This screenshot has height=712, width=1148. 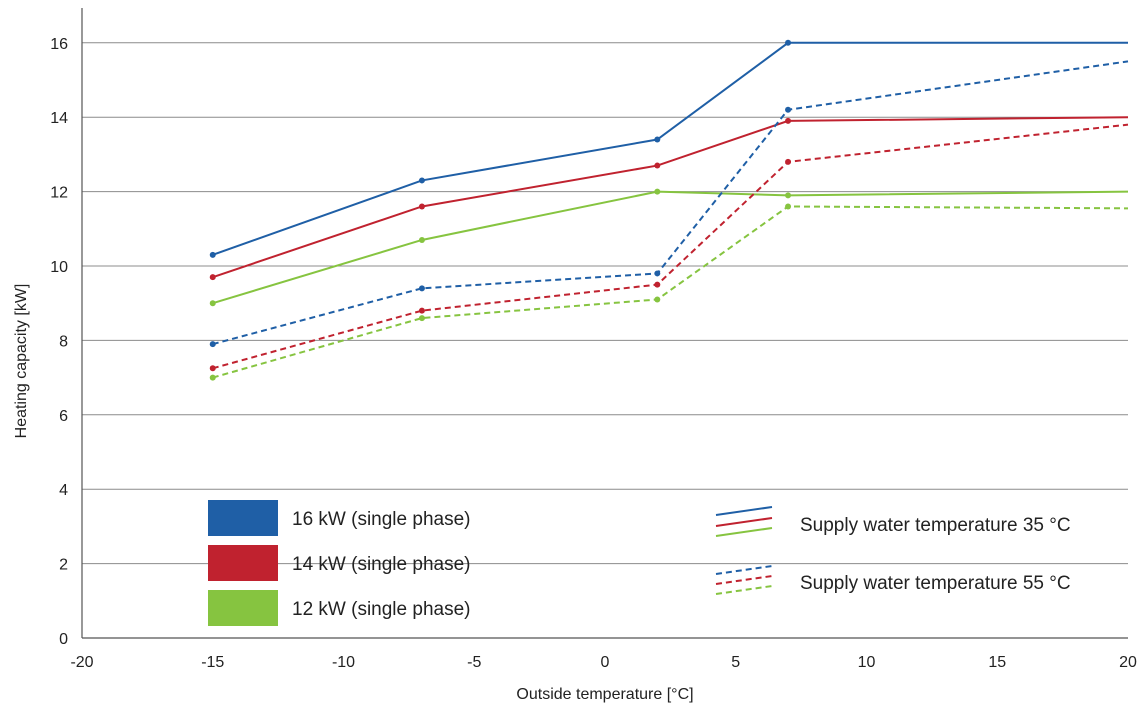 What do you see at coordinates (381, 519) in the screenshot?
I see `legend-capacity-label: 16 kW (single phase)` at bounding box center [381, 519].